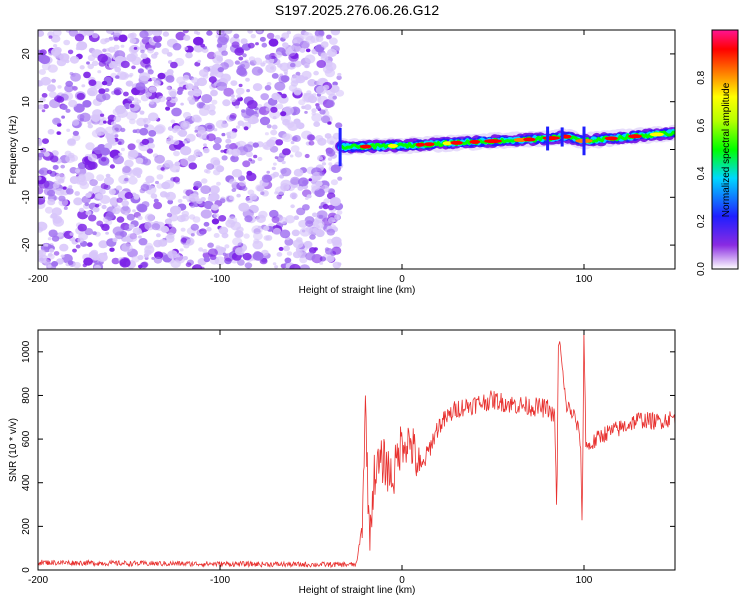 This screenshot has height=600, width=750. What do you see at coordinates (26, 351) in the screenshot?
I see `y-tick-label: 1000` at bounding box center [26, 351].